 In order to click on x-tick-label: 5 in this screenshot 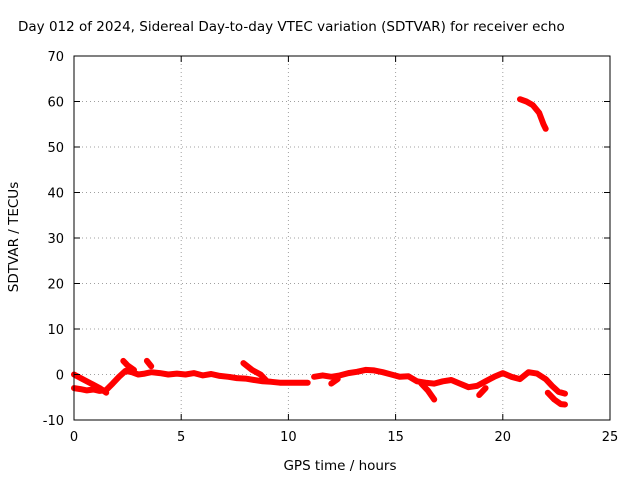, I will do `click(181, 437)`.